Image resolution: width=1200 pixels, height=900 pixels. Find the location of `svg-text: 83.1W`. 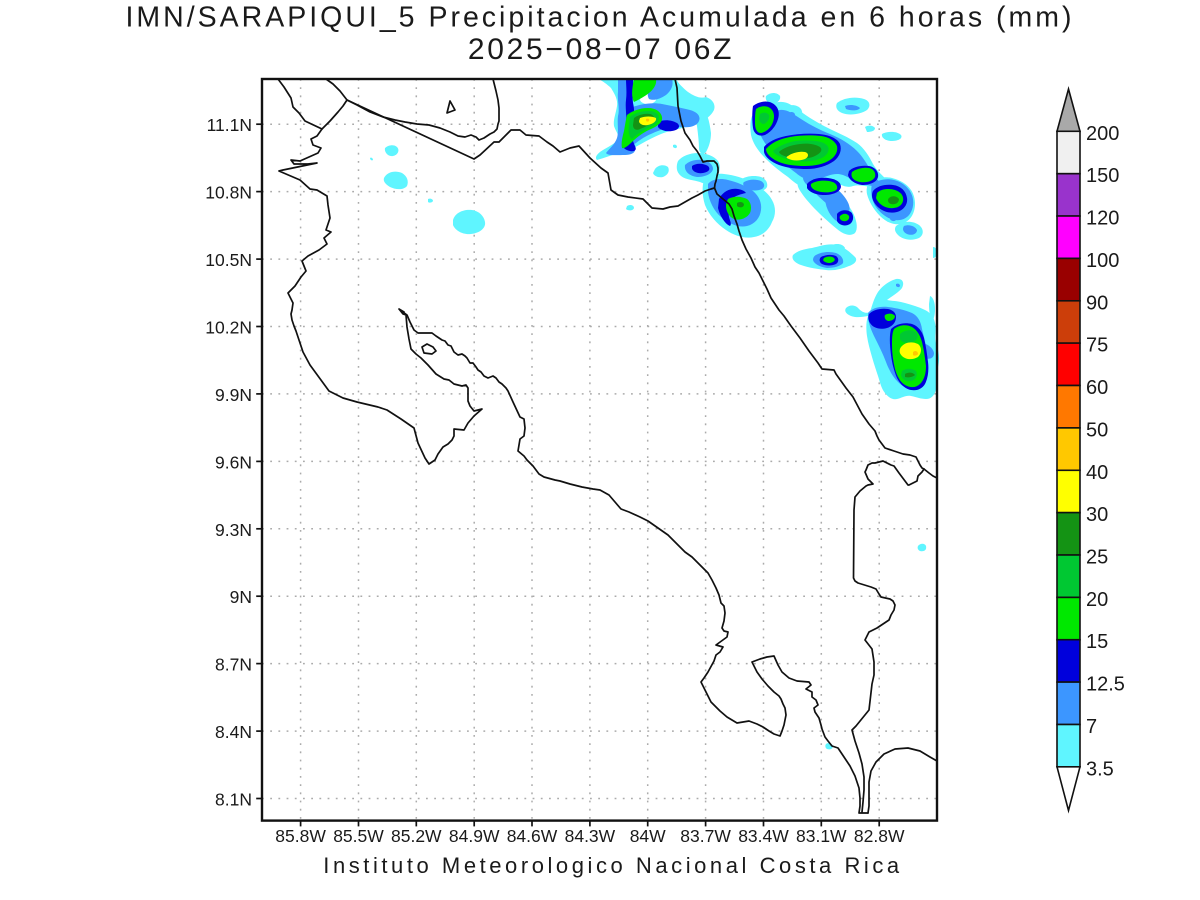

svg-text: 83.1W is located at coordinates (821, 836).